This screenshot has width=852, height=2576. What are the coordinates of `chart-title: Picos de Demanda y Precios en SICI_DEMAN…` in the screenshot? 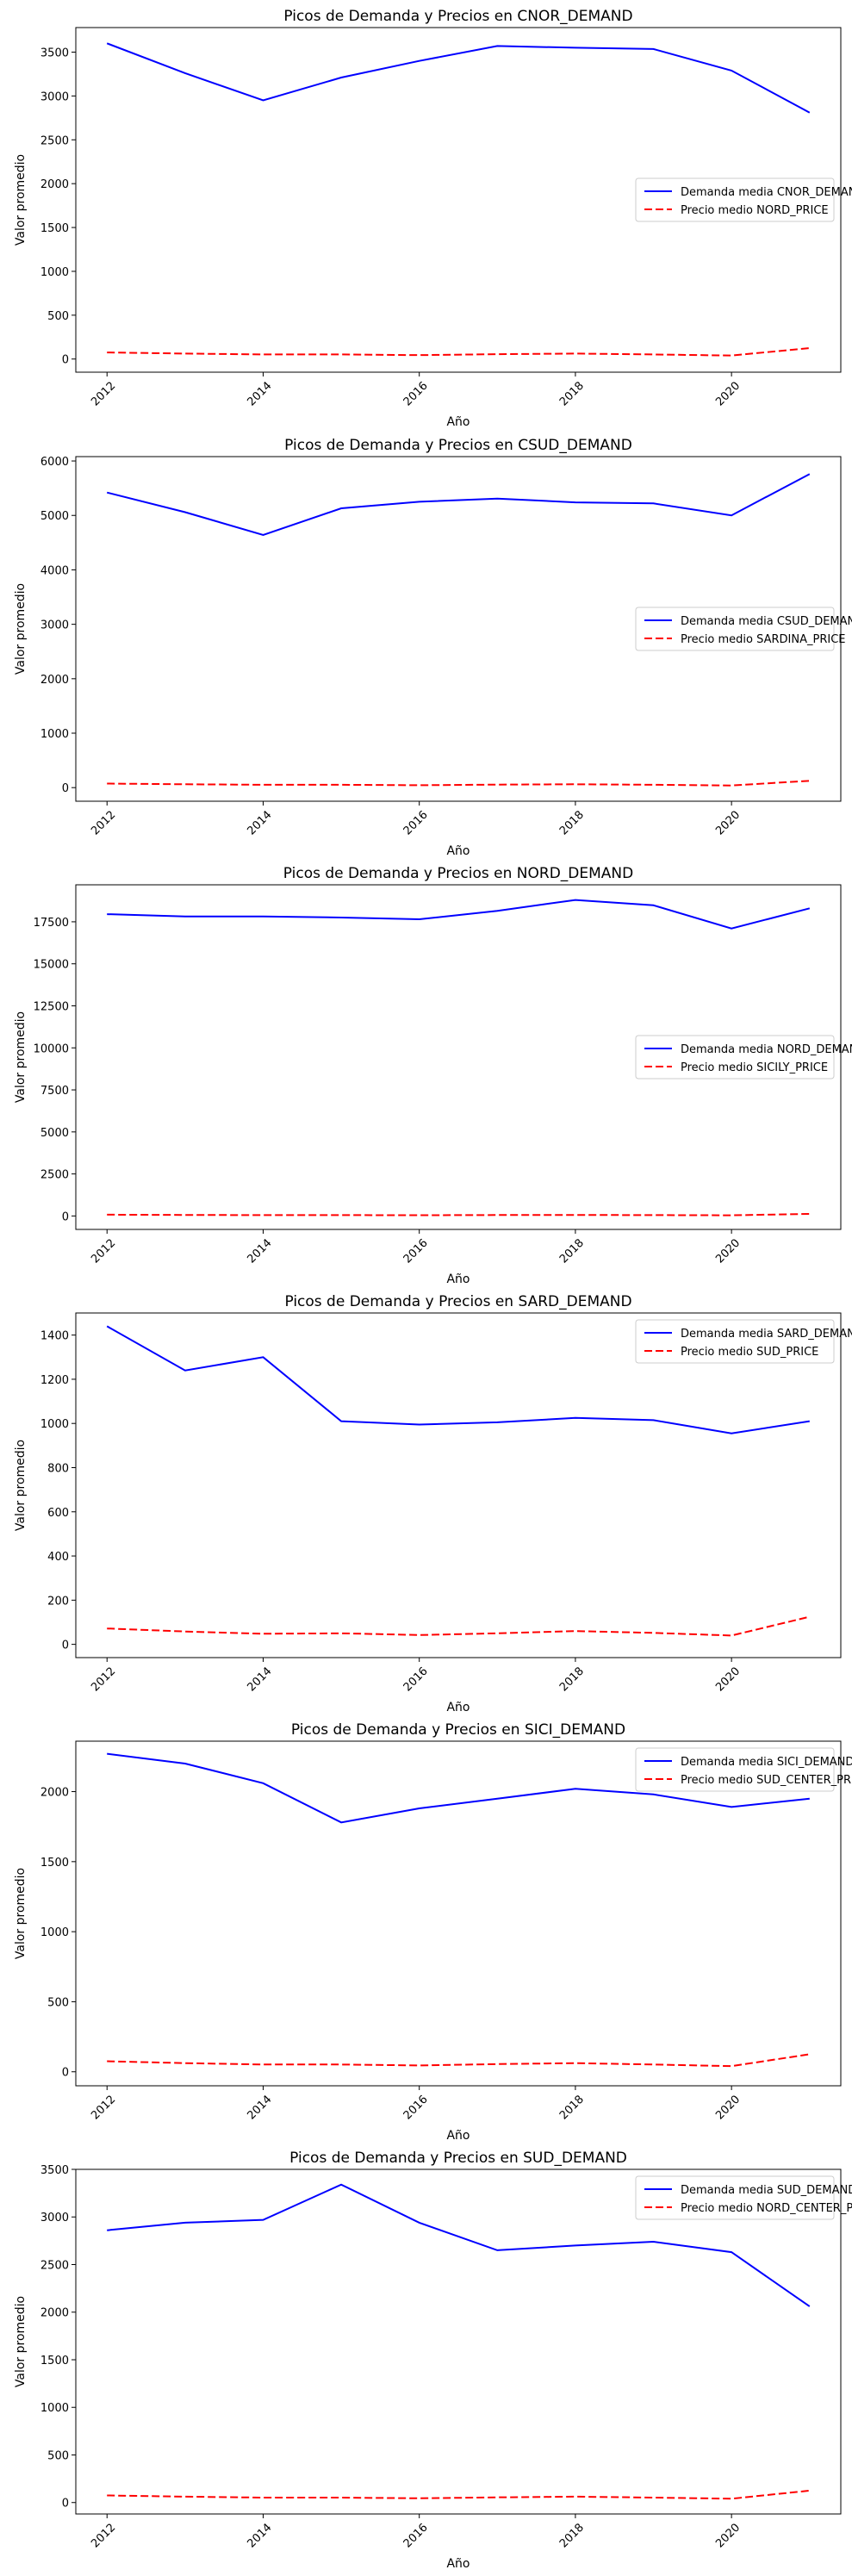 It's located at (458, 1730).